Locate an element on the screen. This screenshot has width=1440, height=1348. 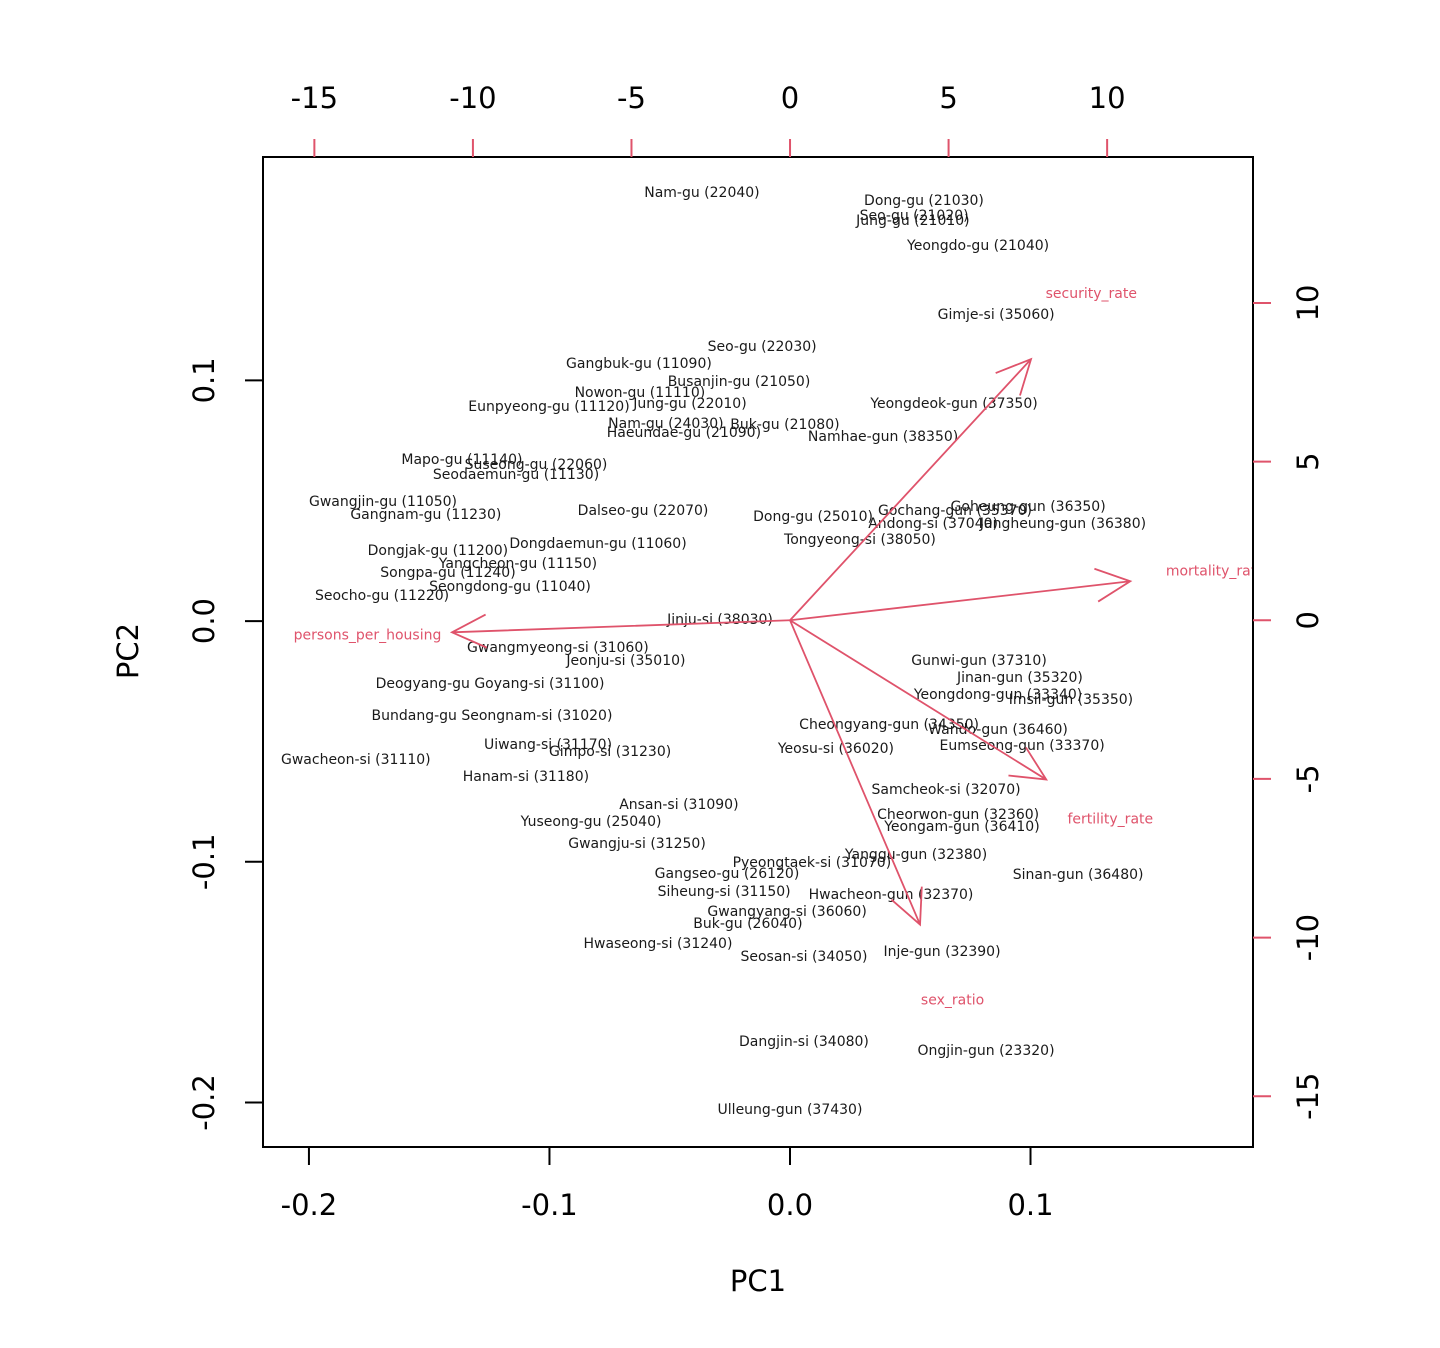
score-label: Gwangmyeong-si (31060) is located at coordinates (558, 648).